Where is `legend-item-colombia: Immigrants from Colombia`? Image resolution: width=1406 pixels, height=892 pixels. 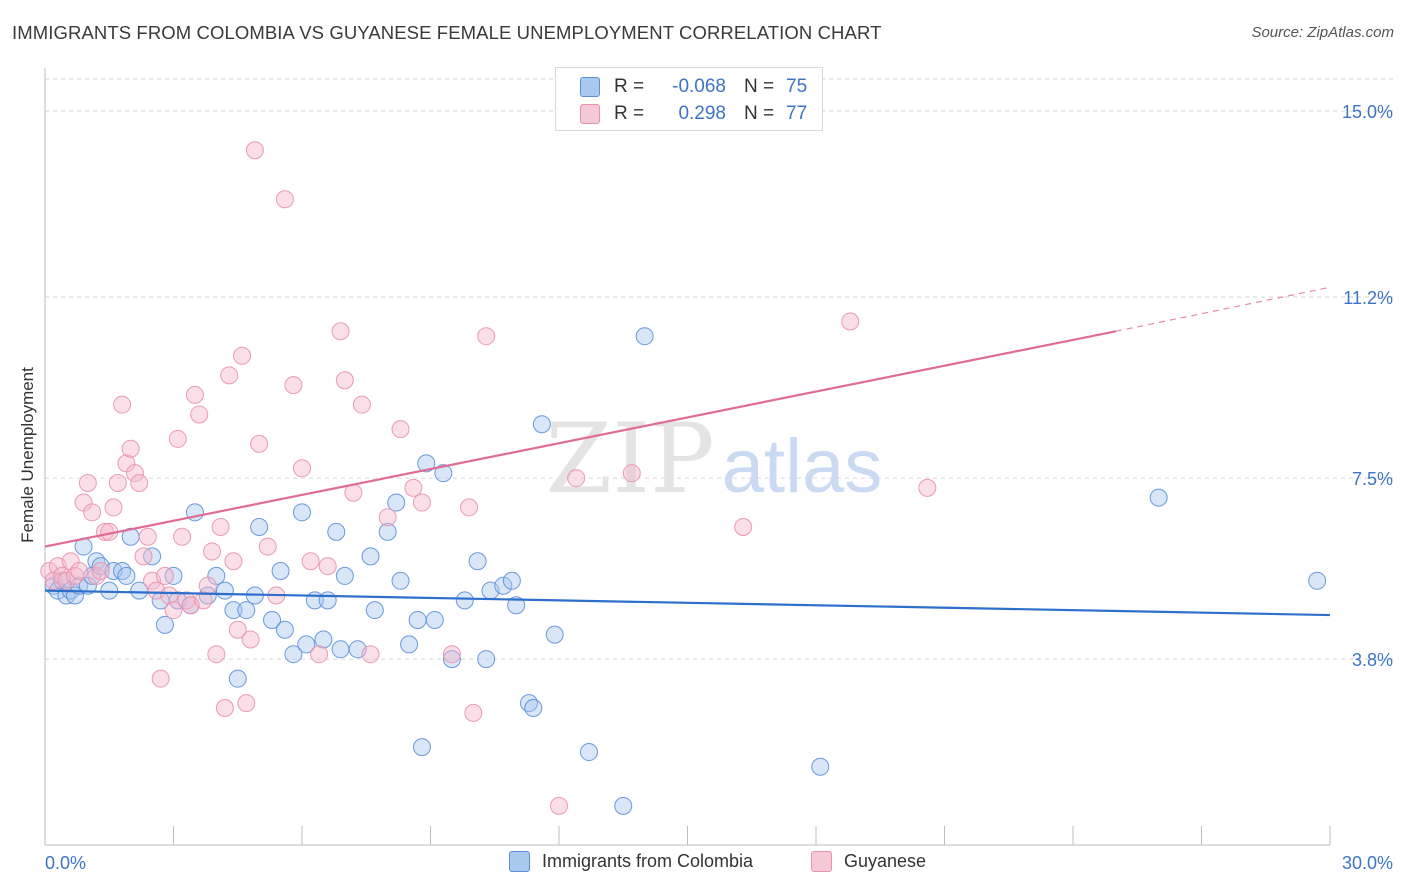
legend-item-colombia: Immigrants from Colombia is located at coordinates (631, 861).